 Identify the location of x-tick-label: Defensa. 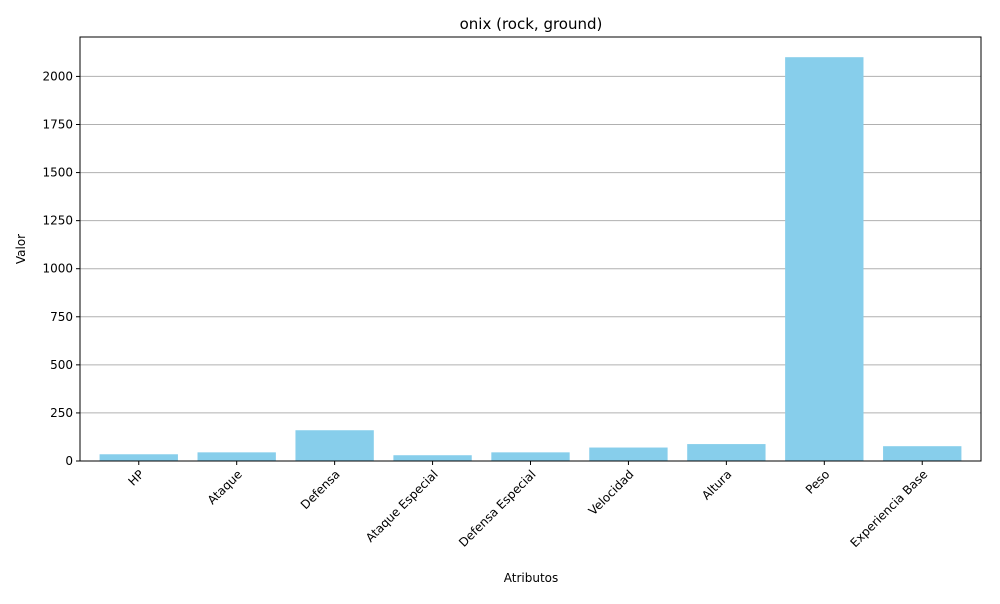
(320, 489).